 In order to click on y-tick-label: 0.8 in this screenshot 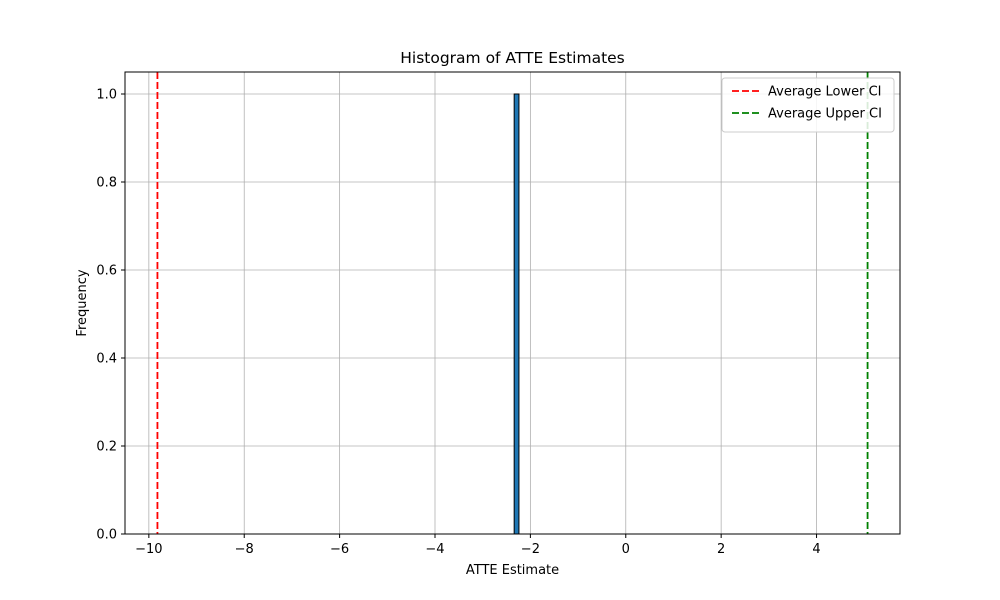, I will do `click(106, 183)`.